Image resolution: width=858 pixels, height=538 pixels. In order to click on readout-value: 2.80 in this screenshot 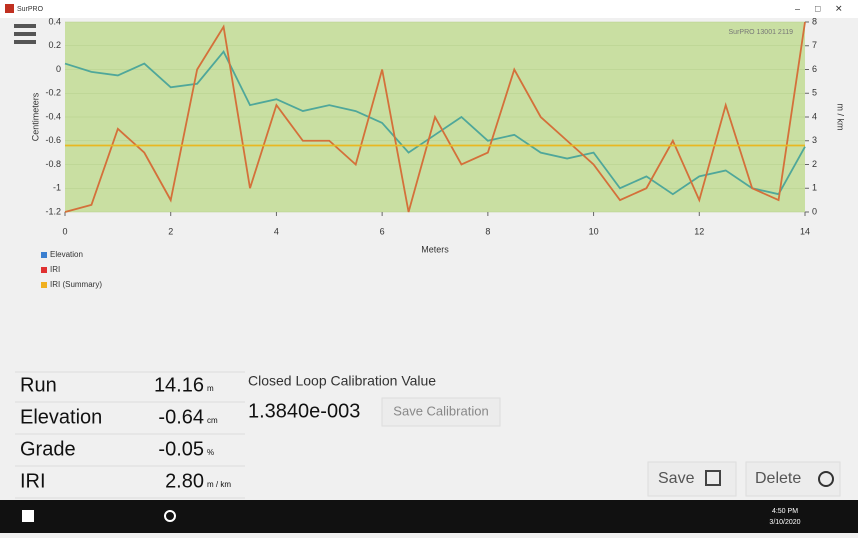, I will do `click(184, 481)`.